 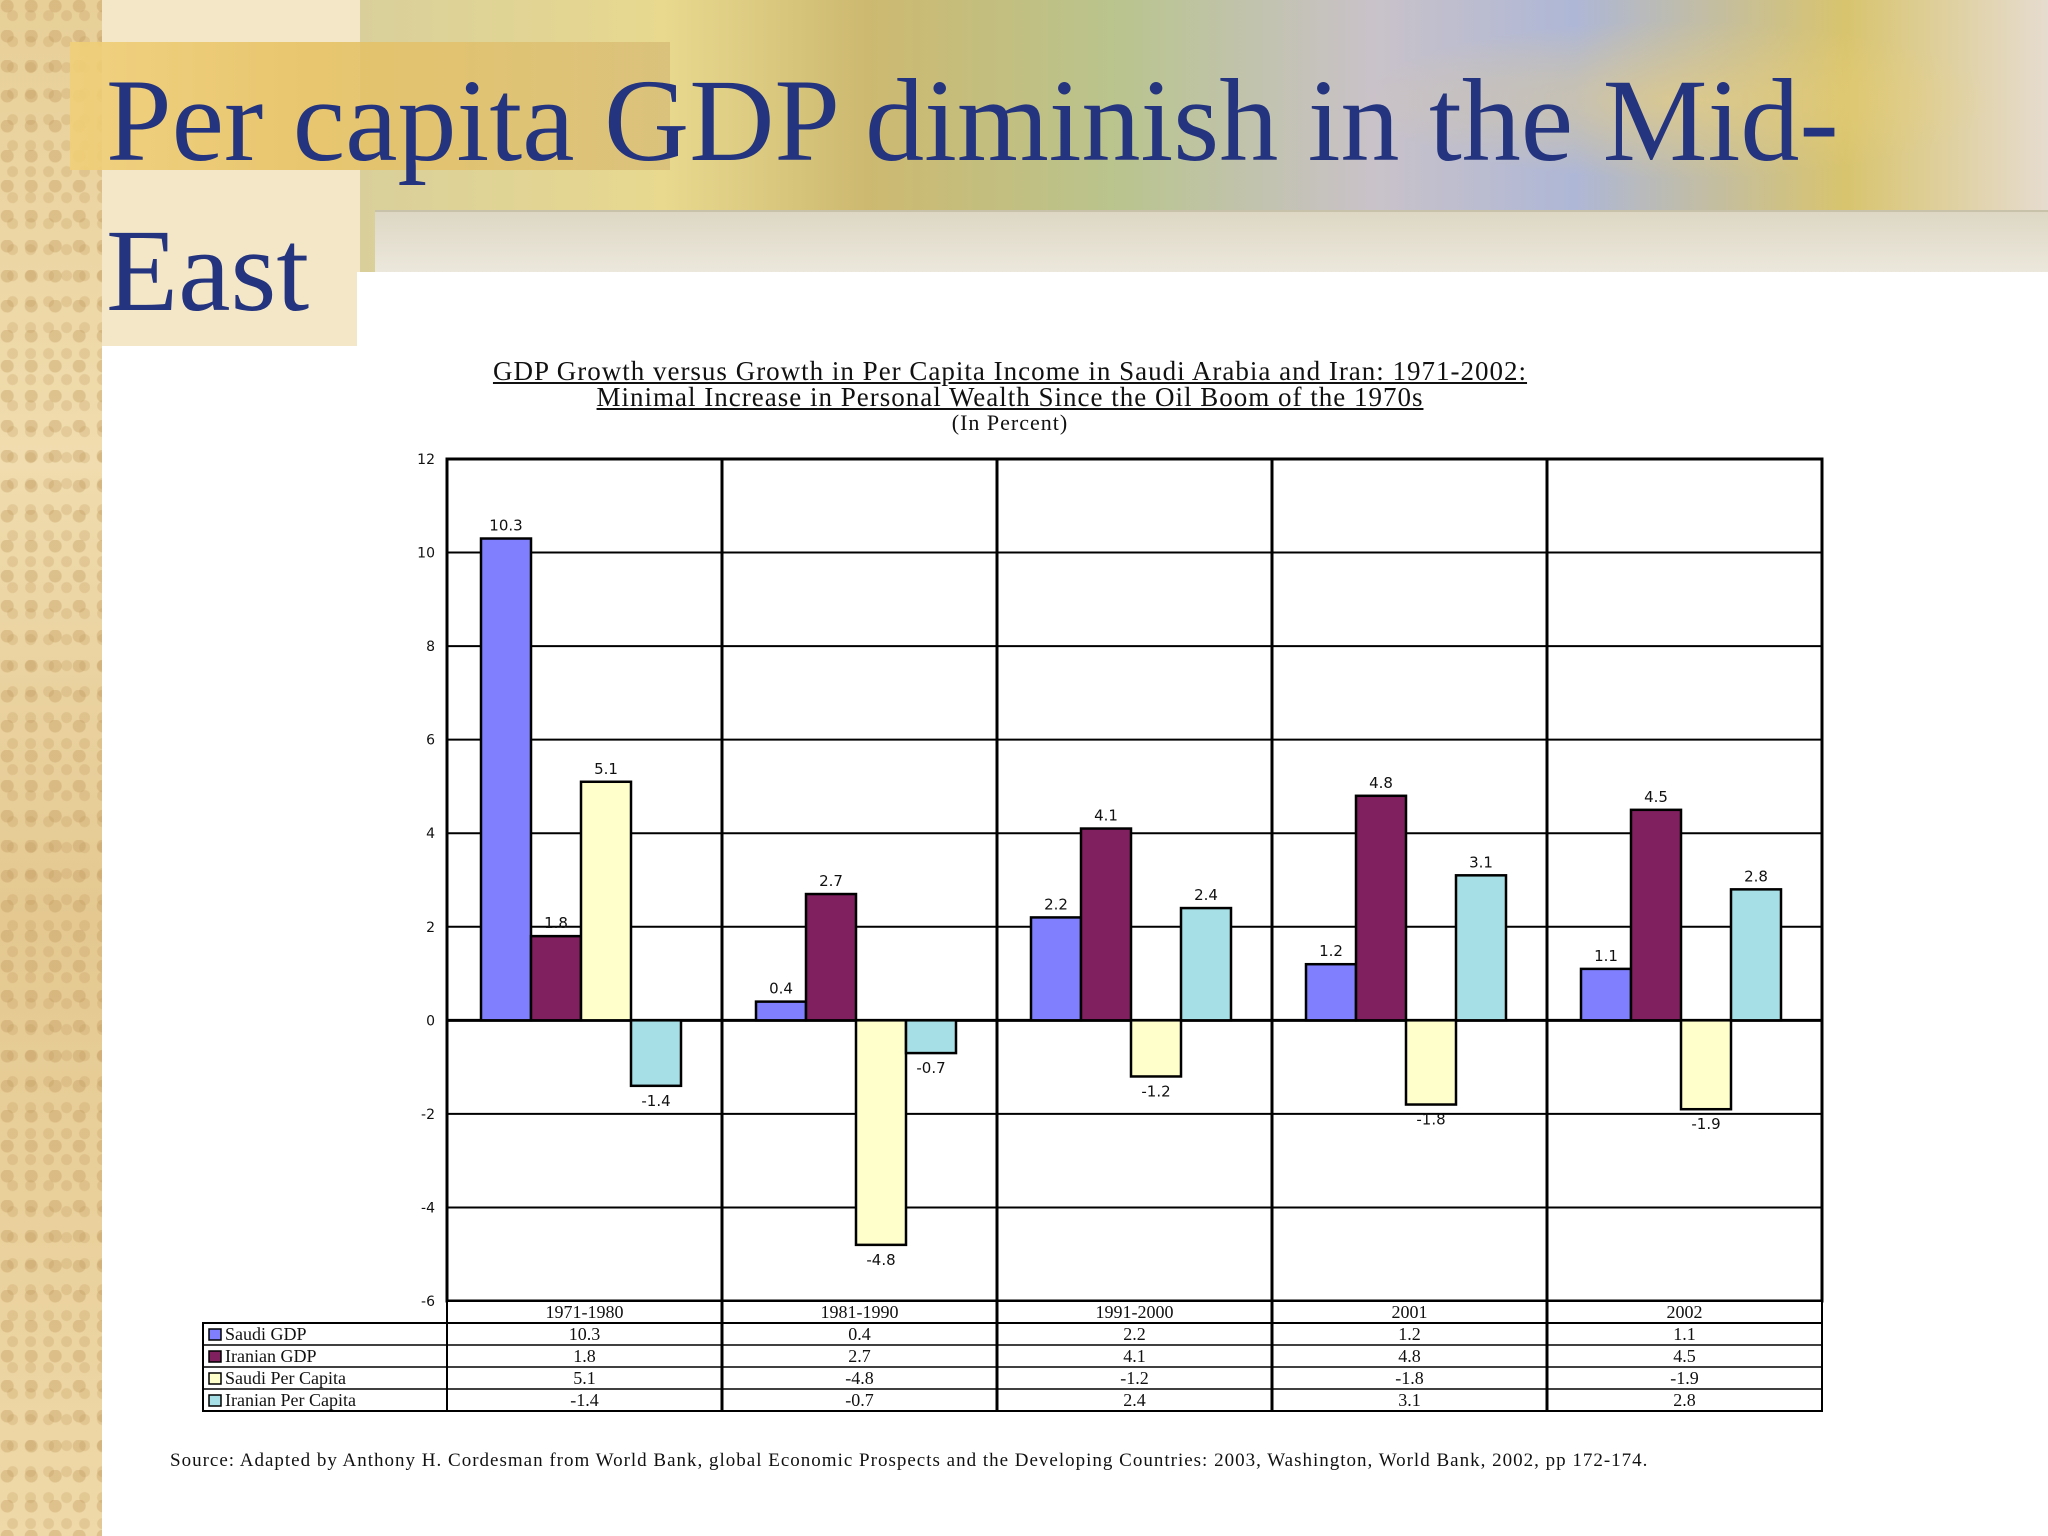 I want to click on y-tick-label: -6, so click(x=428, y=1302).